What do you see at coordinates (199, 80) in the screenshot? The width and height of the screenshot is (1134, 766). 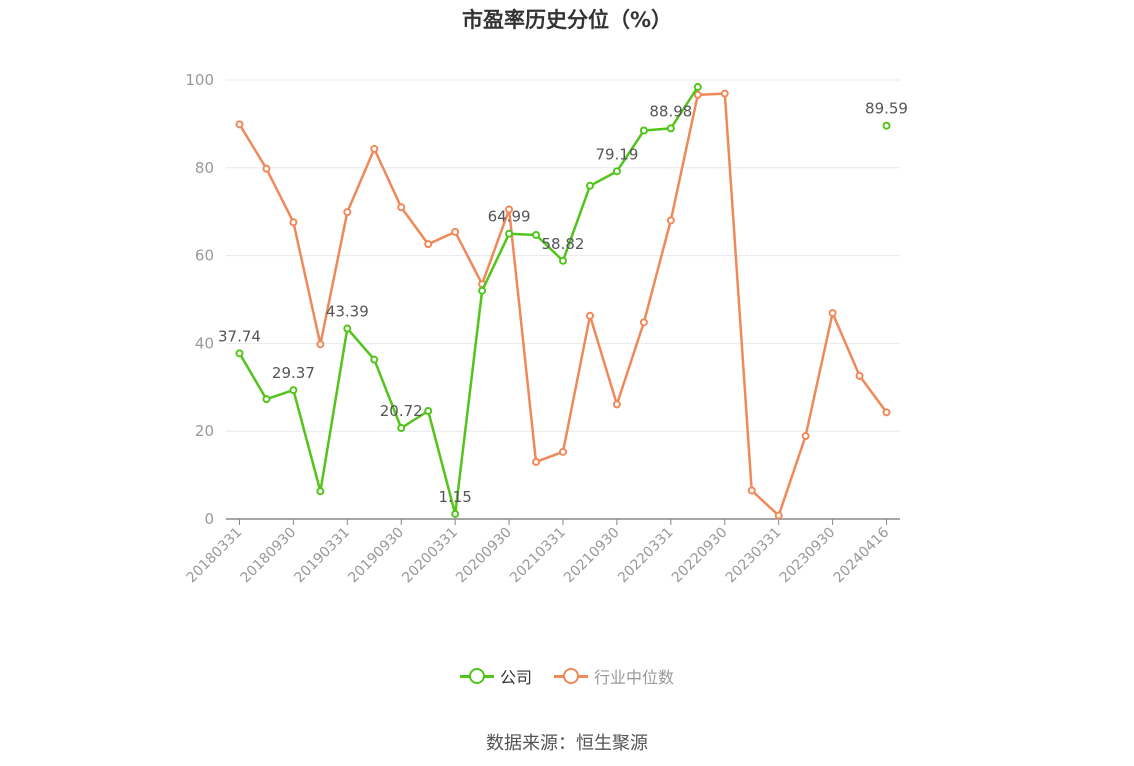 I see `y-tick-label-100: 100` at bounding box center [199, 80].